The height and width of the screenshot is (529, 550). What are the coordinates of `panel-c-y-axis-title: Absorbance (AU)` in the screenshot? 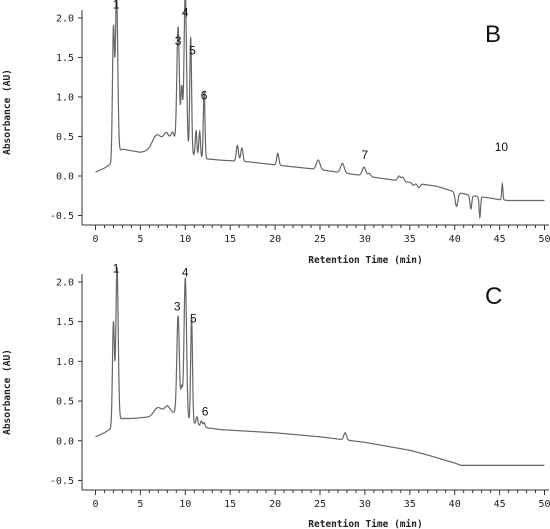 It's located at (7, 392).